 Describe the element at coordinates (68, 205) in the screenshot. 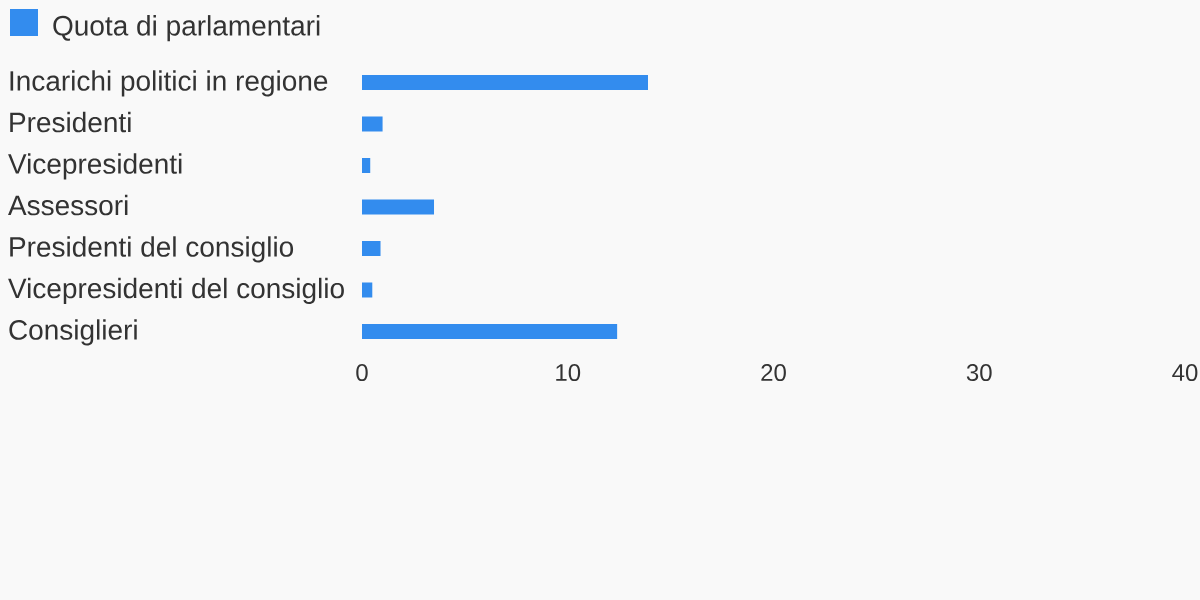

I see `y-tick-label: Assessori` at that location.